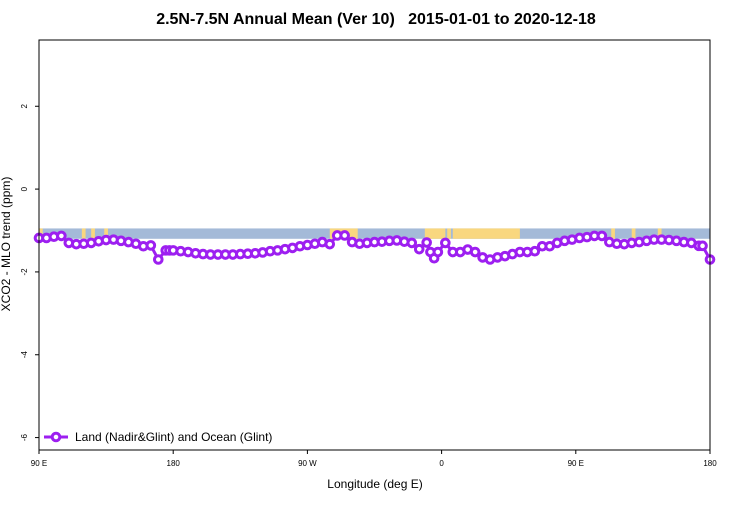 This screenshot has height=505, width=750. Describe the element at coordinates (6, 244) in the screenshot. I see `y-axis-label: XCO2 - MLO trend (ppm)` at that location.